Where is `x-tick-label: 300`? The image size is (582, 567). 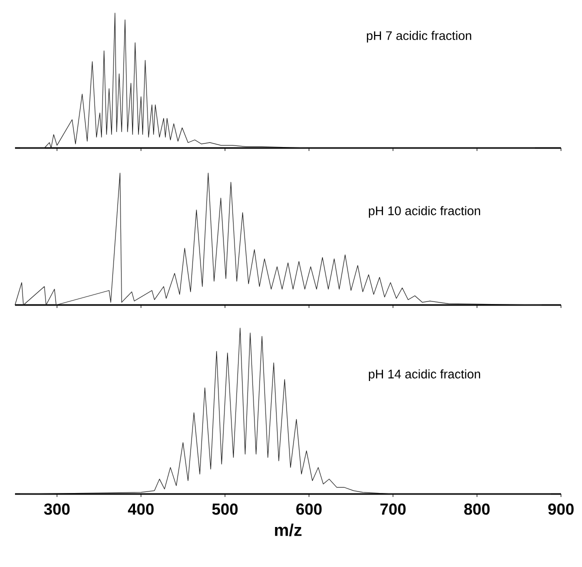
x-tick-label: 300 is located at coordinates (57, 509).